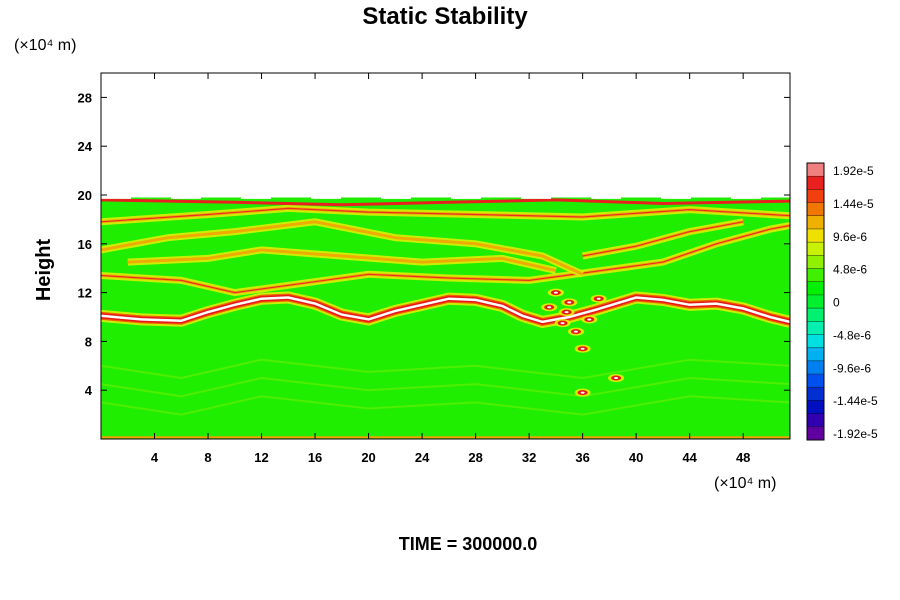 Image resolution: width=900 pixels, height=600 pixels. Describe the element at coordinates (855, 434) in the screenshot. I see `colorbar-label: -1.92e-5` at that location.